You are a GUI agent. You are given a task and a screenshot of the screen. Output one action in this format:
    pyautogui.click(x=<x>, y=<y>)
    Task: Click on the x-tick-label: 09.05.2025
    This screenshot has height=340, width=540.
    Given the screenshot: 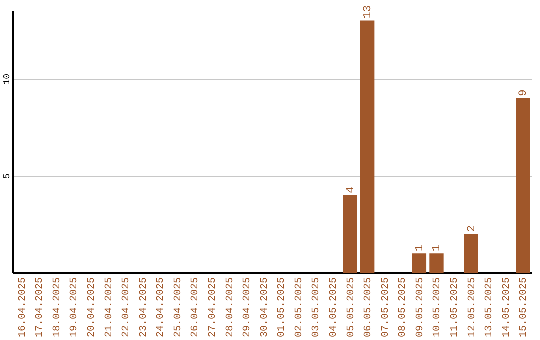 What is the action you would take?
    pyautogui.click(x=420, y=308)
    